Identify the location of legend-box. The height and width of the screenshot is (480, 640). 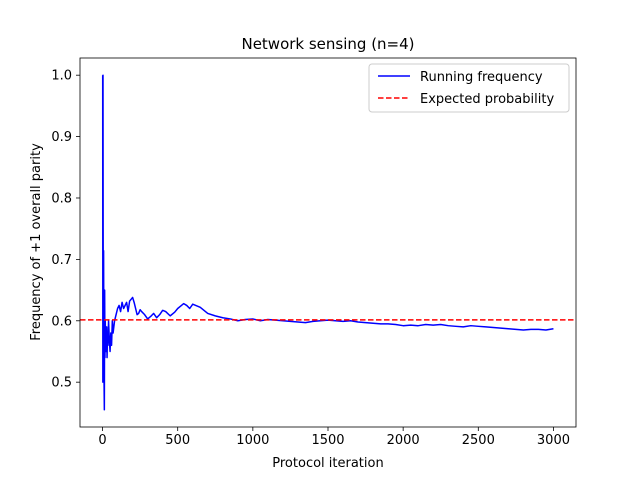
(469, 88).